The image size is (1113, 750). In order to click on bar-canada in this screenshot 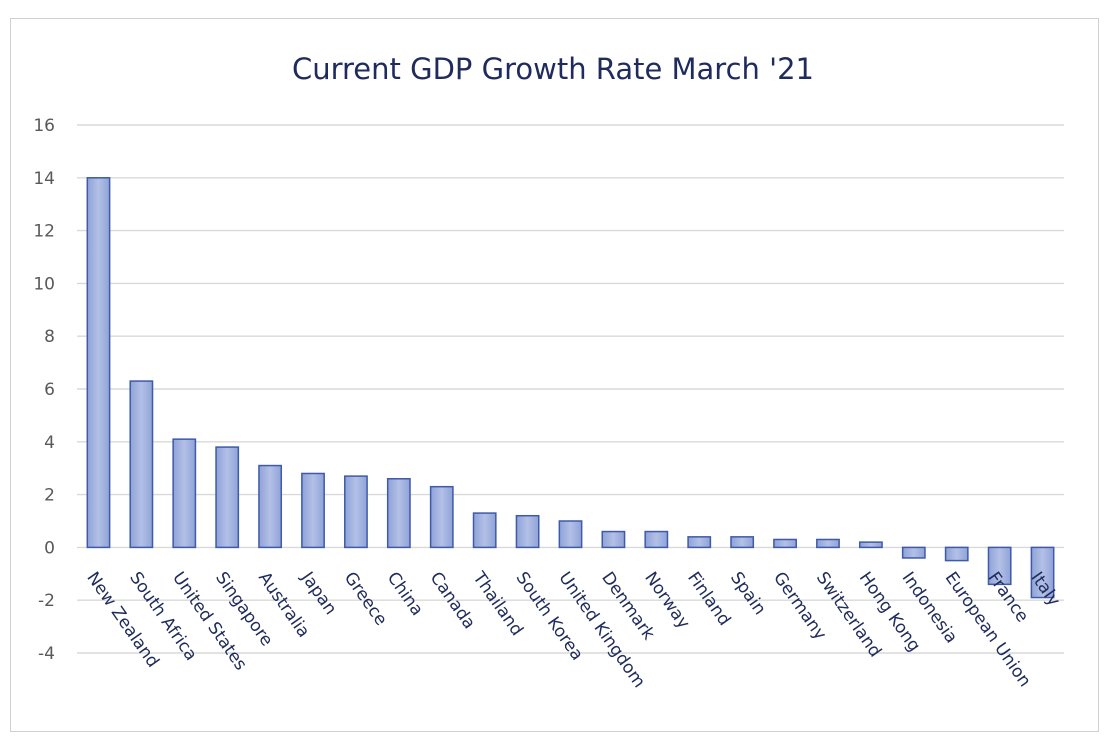, I will do `click(441, 517)`.